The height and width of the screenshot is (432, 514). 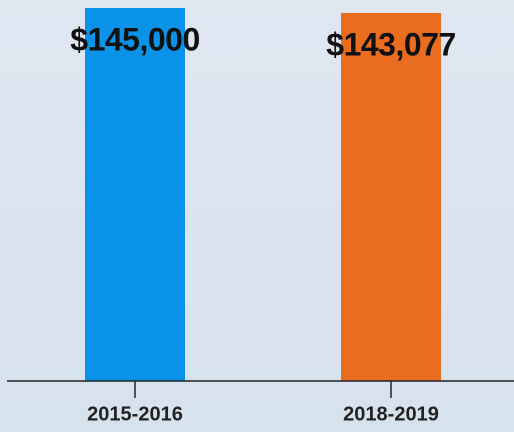 What do you see at coordinates (391, 414) in the screenshot?
I see `x-tick-label: 2018-2019` at bounding box center [391, 414].